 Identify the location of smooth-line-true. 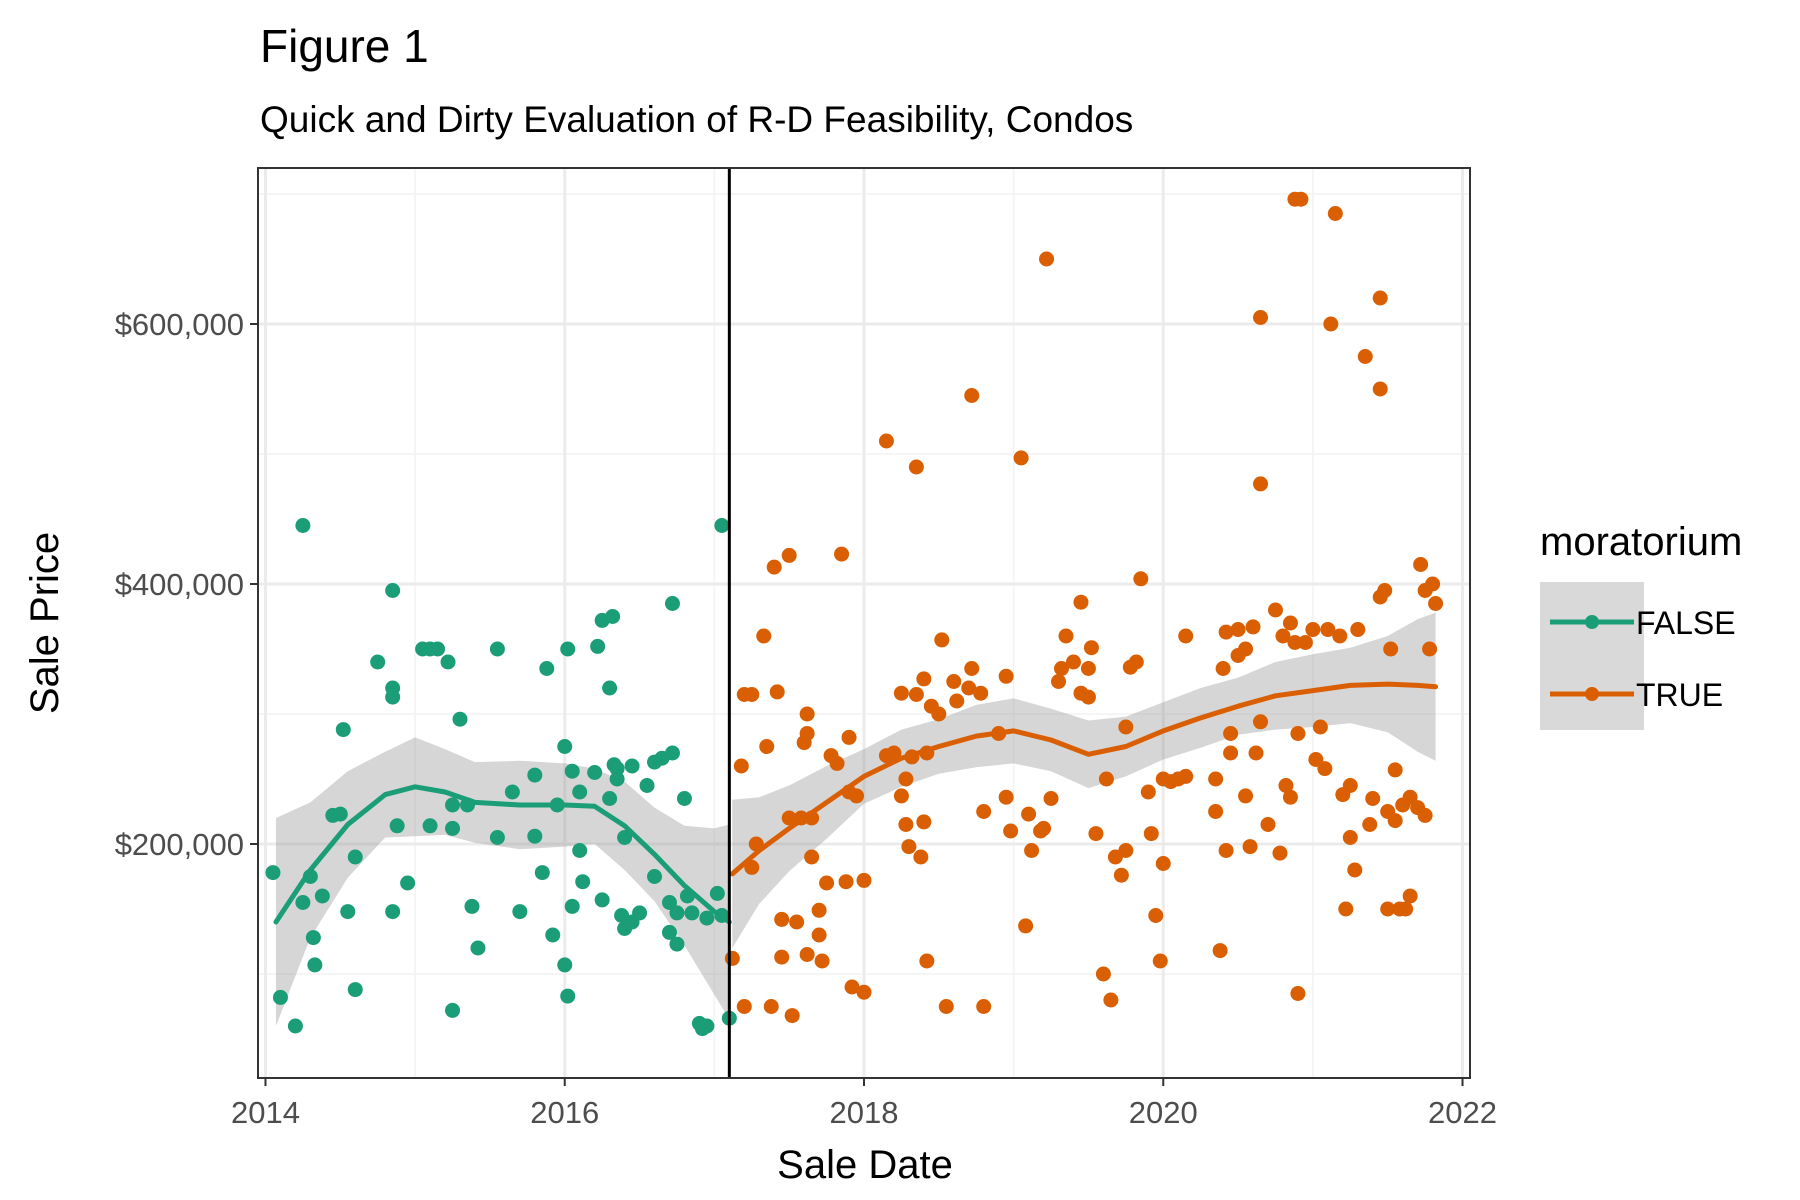
(1084, 779).